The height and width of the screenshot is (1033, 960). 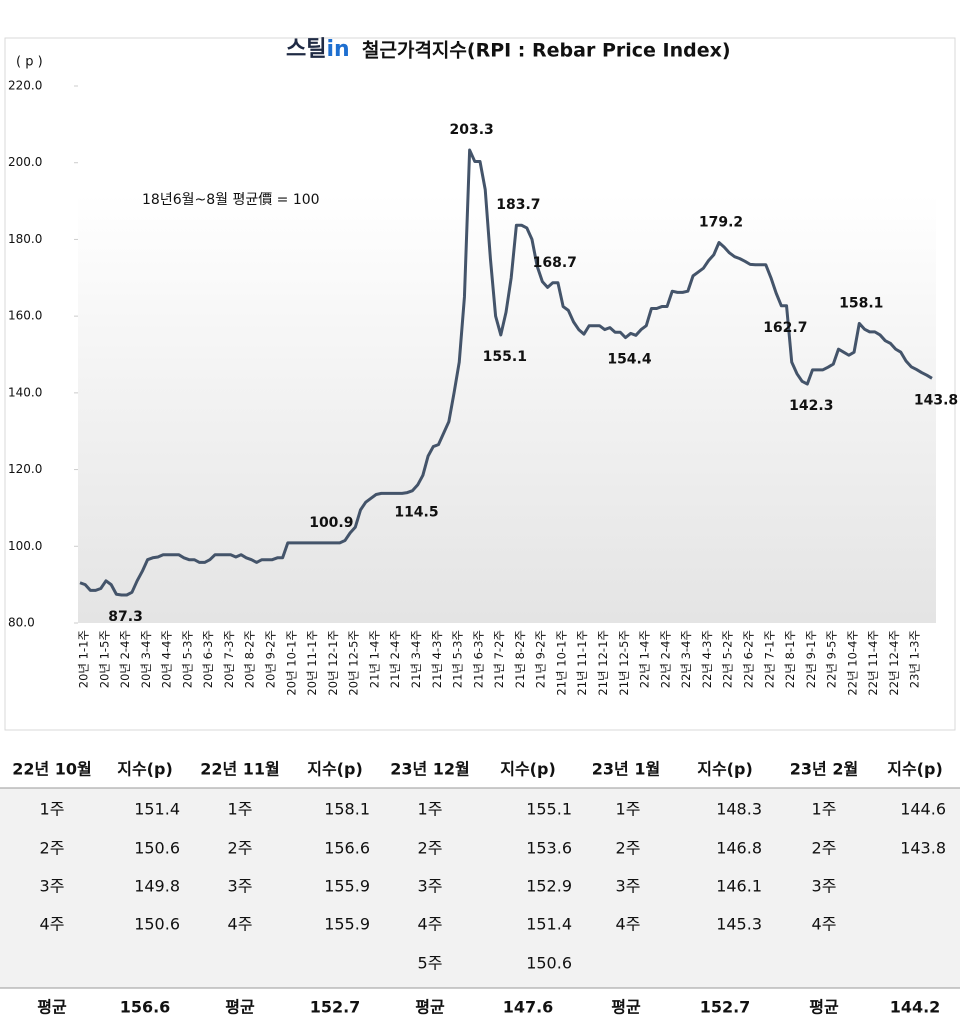 What do you see at coordinates (626, 769) in the screenshot?
I see `table-header: 23년 1월` at bounding box center [626, 769].